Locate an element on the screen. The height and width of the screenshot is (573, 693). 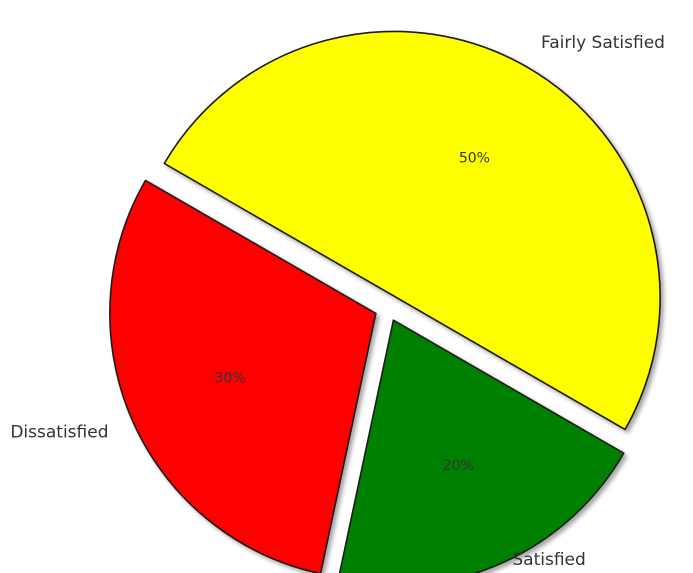
pie-label-fairly-satisfied: Fairly Satisfied is located at coordinates (603, 43).